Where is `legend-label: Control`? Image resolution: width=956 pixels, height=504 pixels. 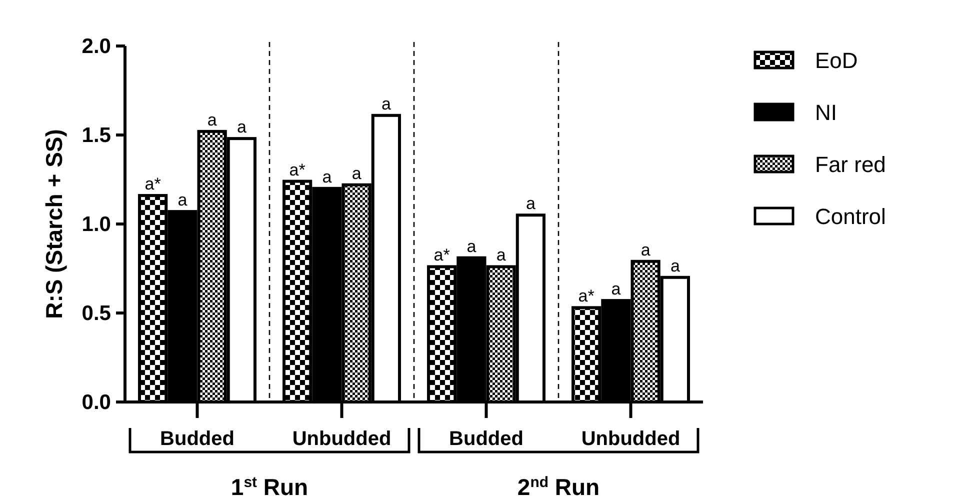 legend-label: Control is located at coordinates (850, 216).